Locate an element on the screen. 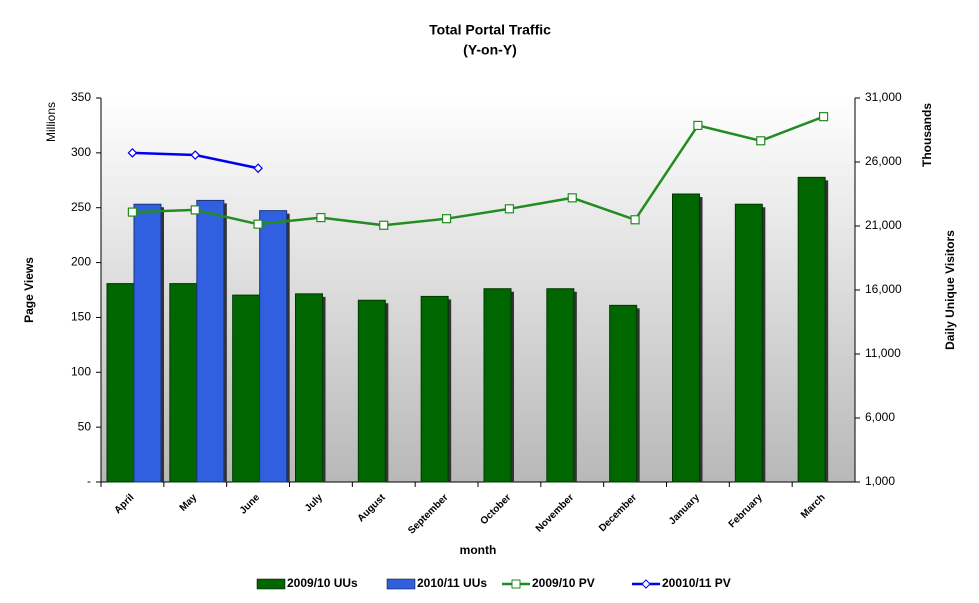 This screenshot has height=603, width=979. y-tick-label: 300 is located at coordinates (81, 152).